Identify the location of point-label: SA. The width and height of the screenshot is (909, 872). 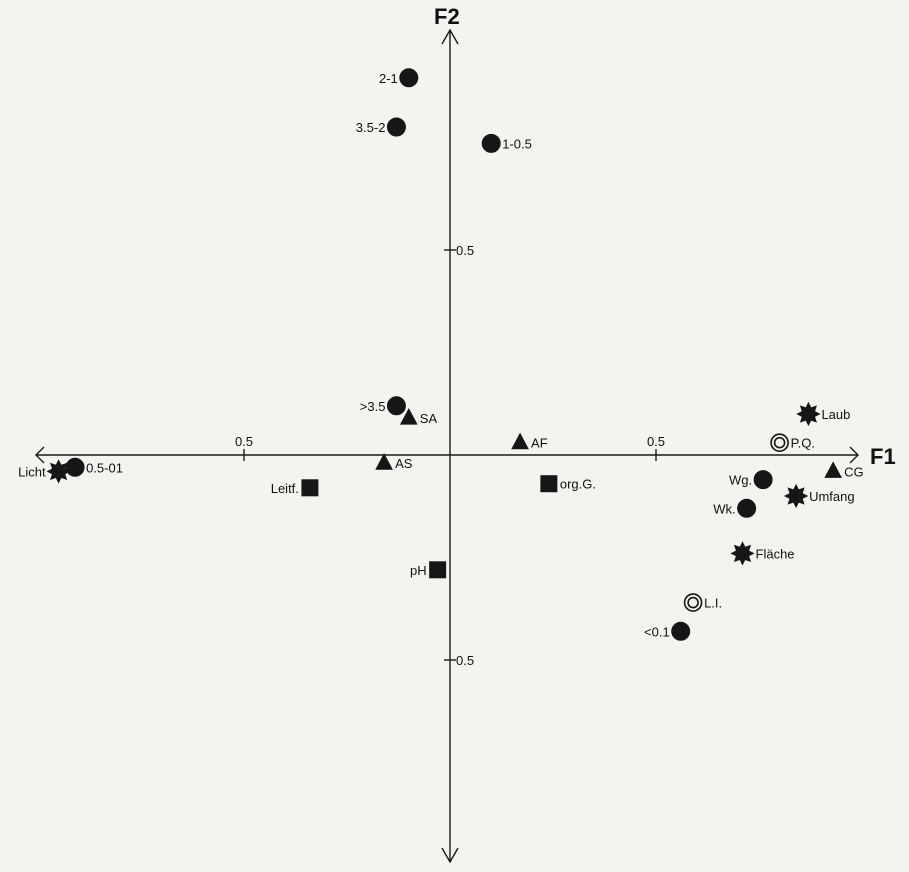
(429, 418).